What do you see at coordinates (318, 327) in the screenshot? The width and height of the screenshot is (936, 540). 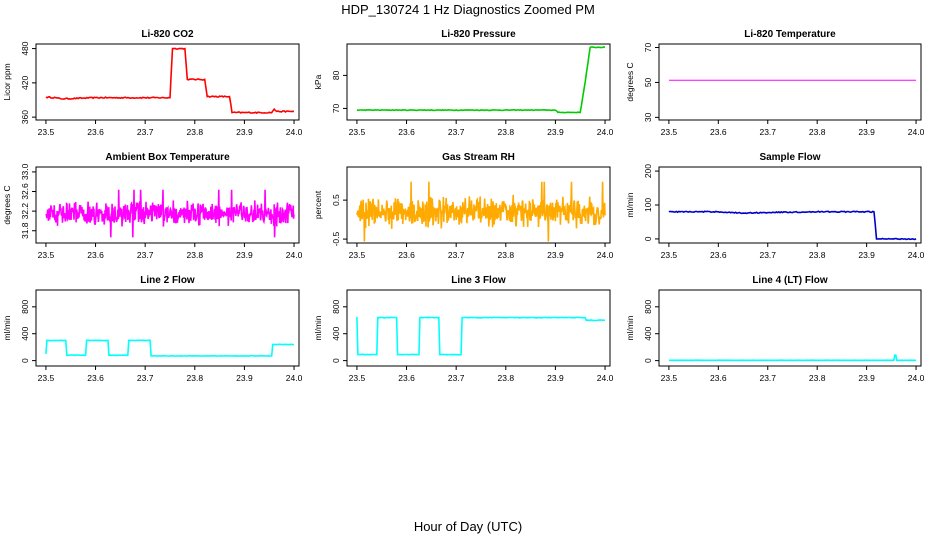 I see `ylabel-line-3-flow: ml/min` at bounding box center [318, 327].